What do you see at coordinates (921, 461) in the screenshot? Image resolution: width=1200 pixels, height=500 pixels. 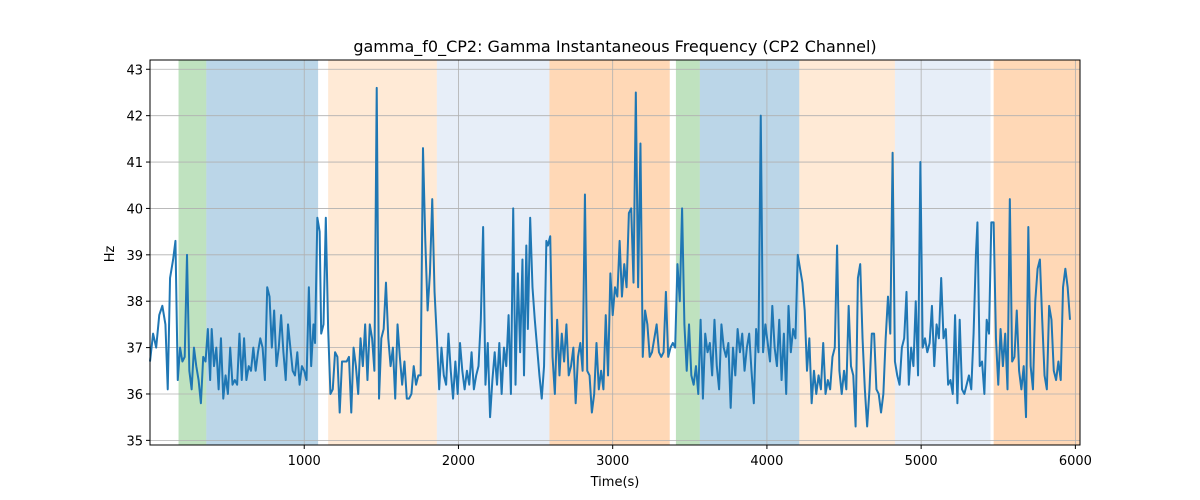 I see `x-tick-label: 5000` at bounding box center [921, 461].